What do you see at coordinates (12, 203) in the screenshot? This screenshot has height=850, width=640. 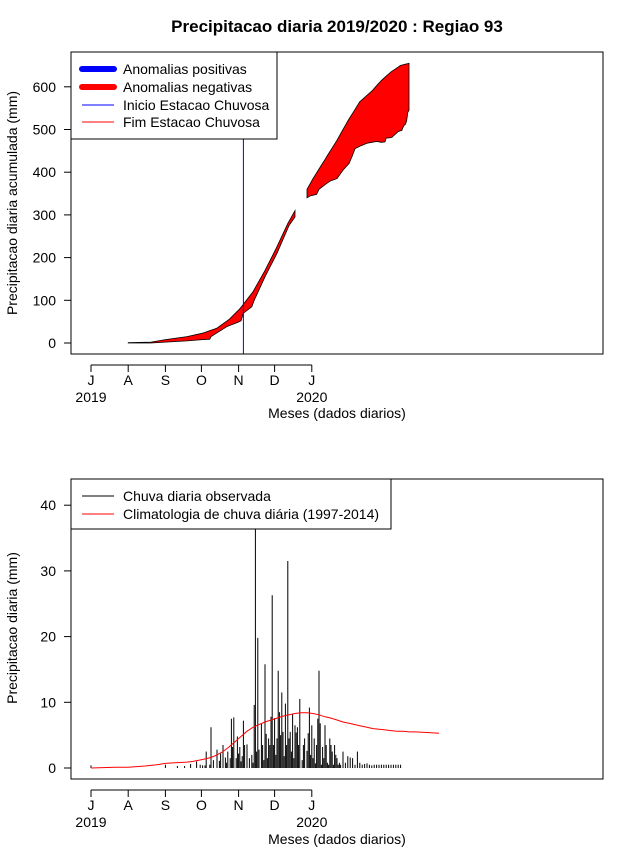 I see `top-y-axis-label: Precipitacao diaria acumulada (mm)` at bounding box center [12, 203].